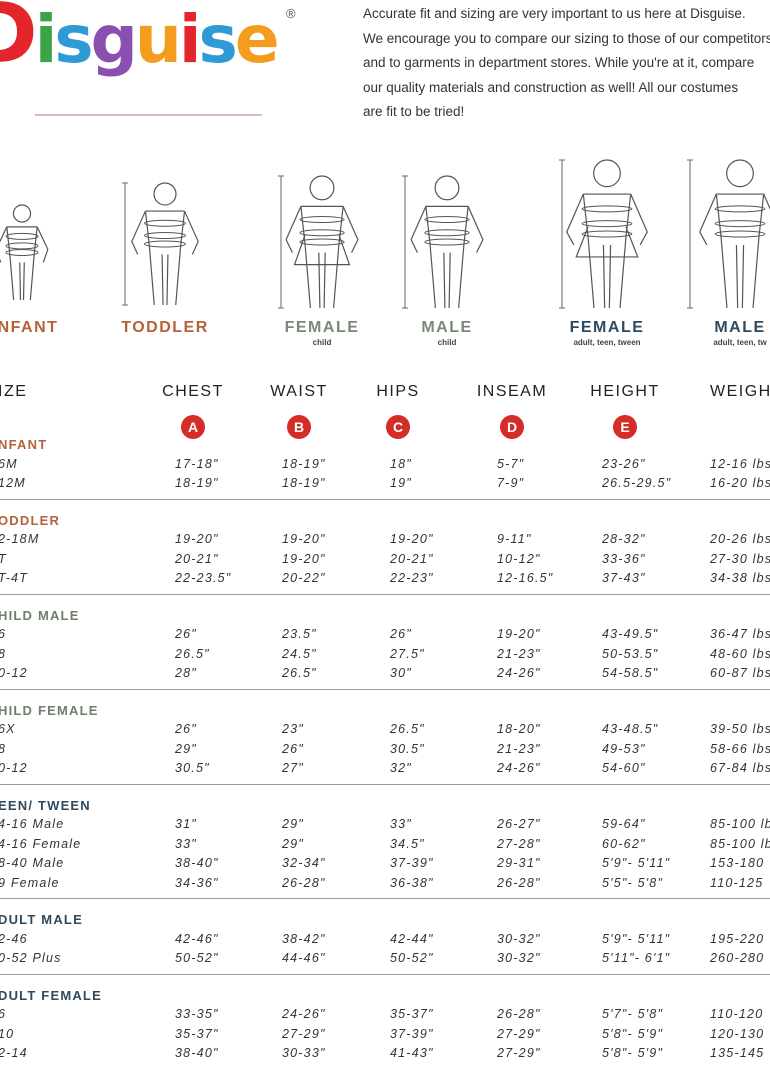 The height and width of the screenshot is (1080, 770). What do you see at coordinates (197, 1033) in the screenshot?
I see `table-cell: 35-37"` at bounding box center [197, 1033].